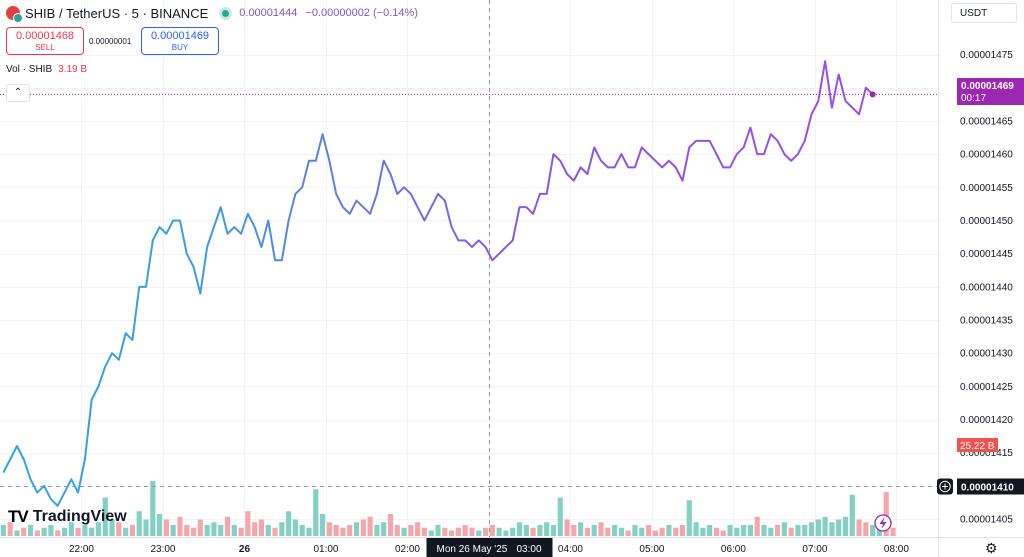 The height and width of the screenshot is (557, 1024). What do you see at coordinates (162, 549) in the screenshot?
I see `time-tick-label: 23:00` at bounding box center [162, 549].